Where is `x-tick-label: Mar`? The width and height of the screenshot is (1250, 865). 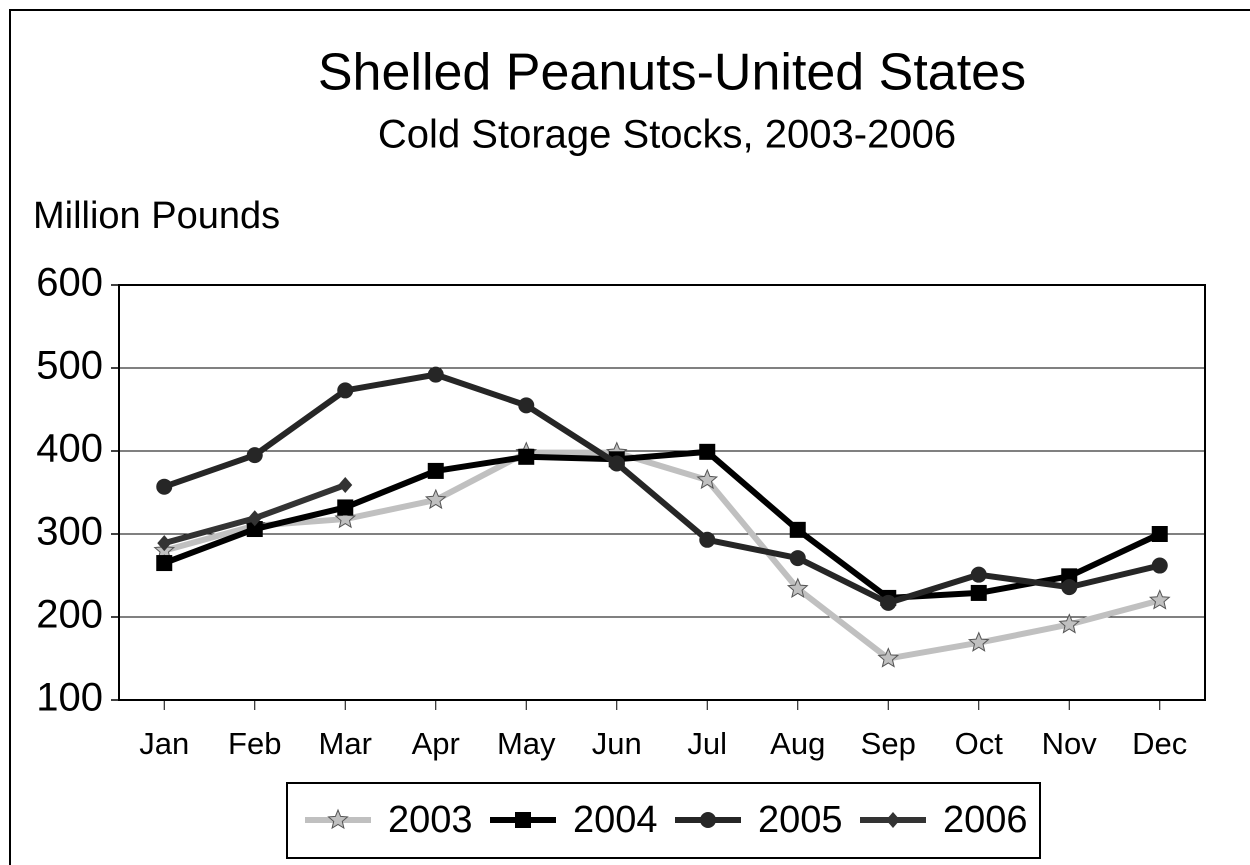
x-tick-label: Mar is located at coordinates (345, 743).